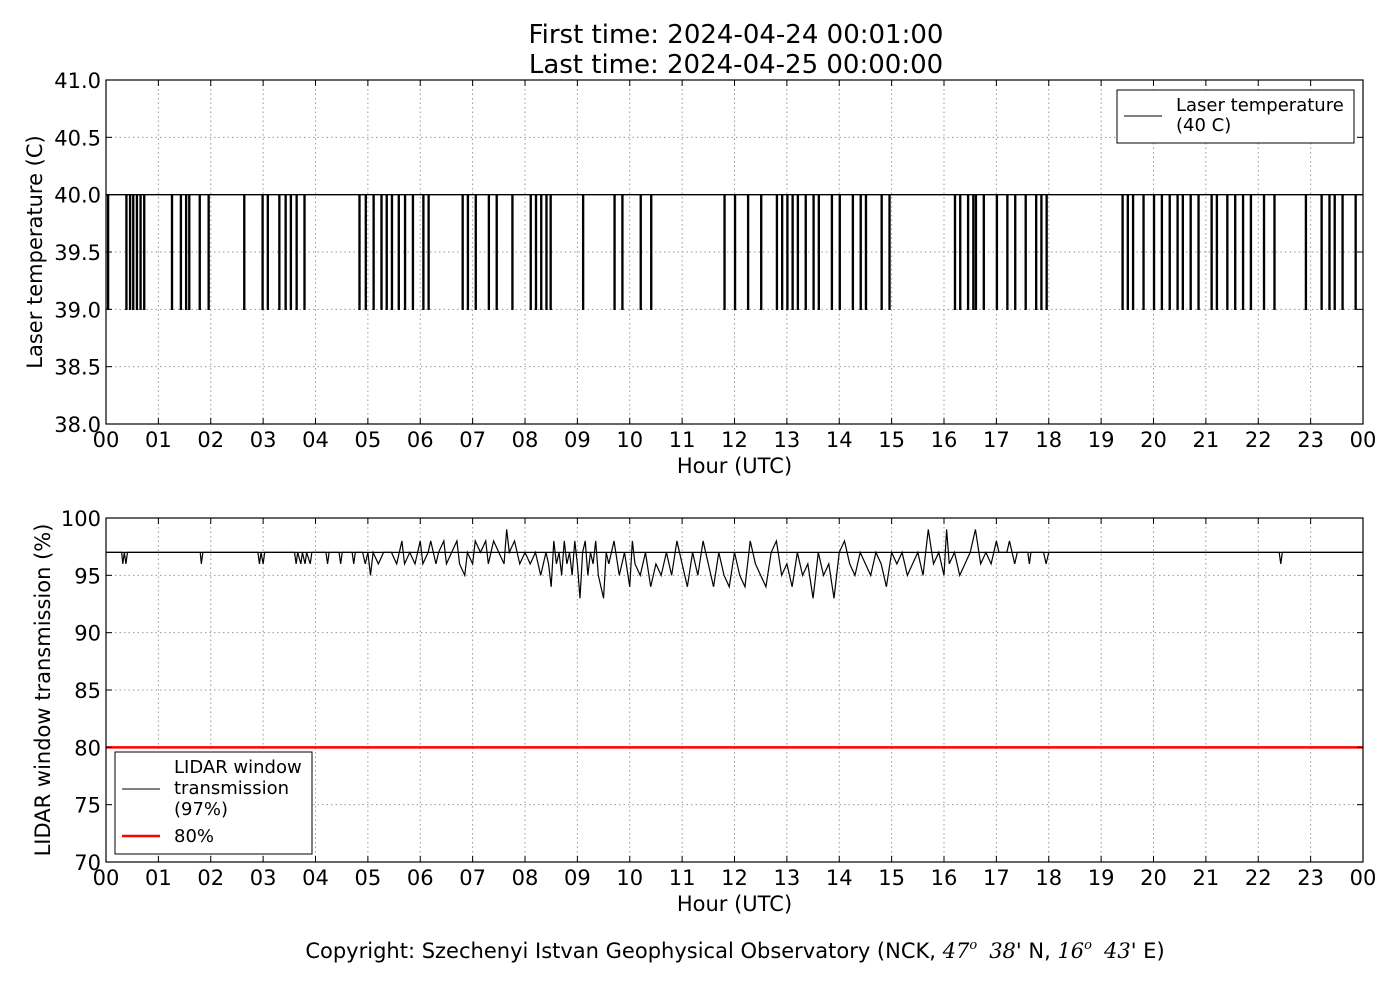 This screenshot has width=1400, height=1000. Describe the element at coordinates (77, 368) in the screenshot. I see `y-tick-label: 38.5` at that location.